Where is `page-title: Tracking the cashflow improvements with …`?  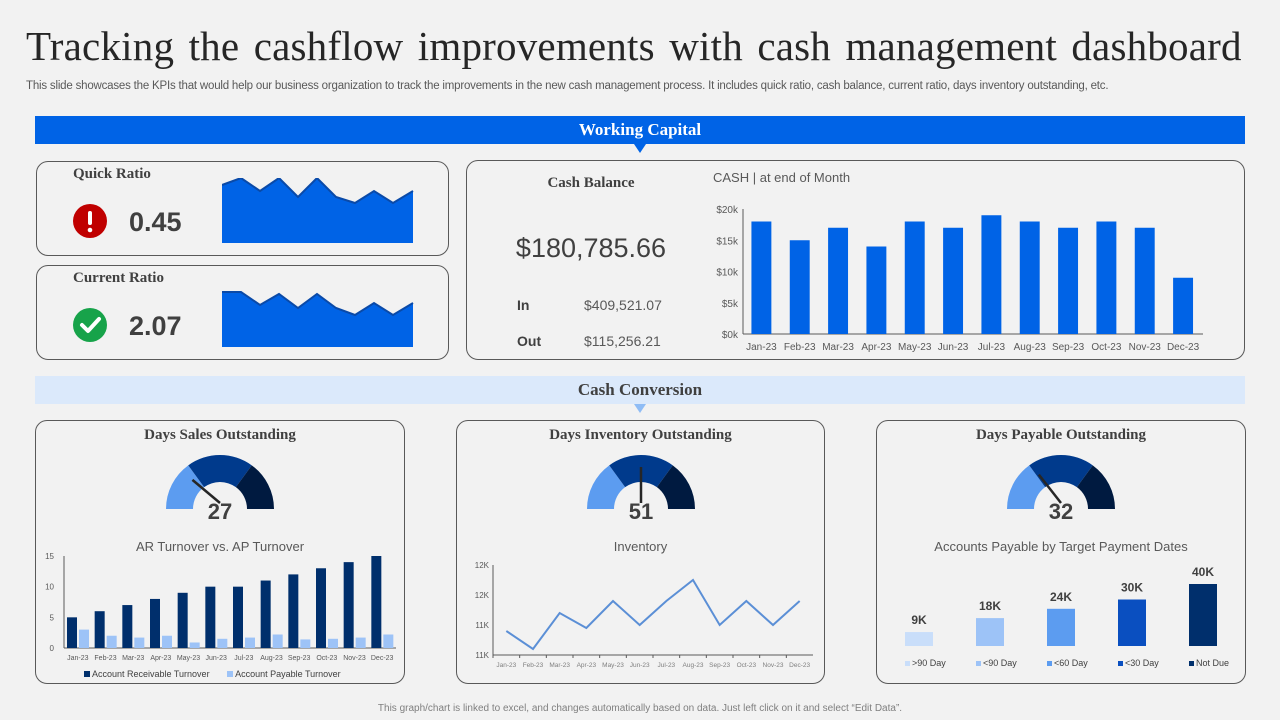 page-title: Tracking the cashflow improvements with … is located at coordinates (634, 46).